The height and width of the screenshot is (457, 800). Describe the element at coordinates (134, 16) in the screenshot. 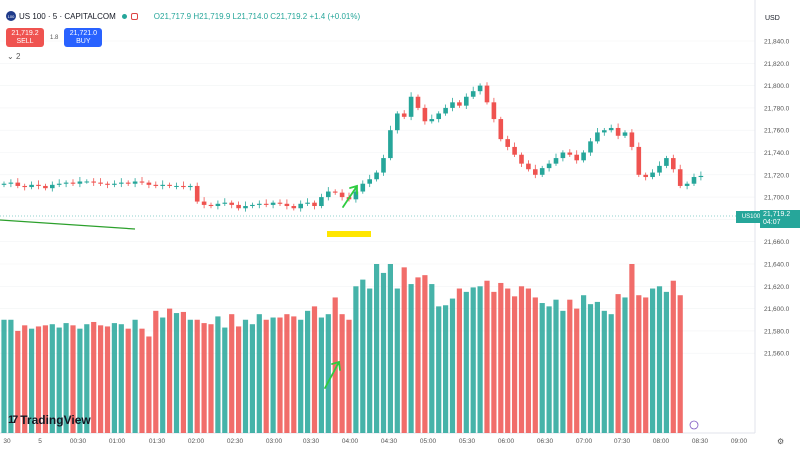

I see `symbol-menu-icon` at that location.